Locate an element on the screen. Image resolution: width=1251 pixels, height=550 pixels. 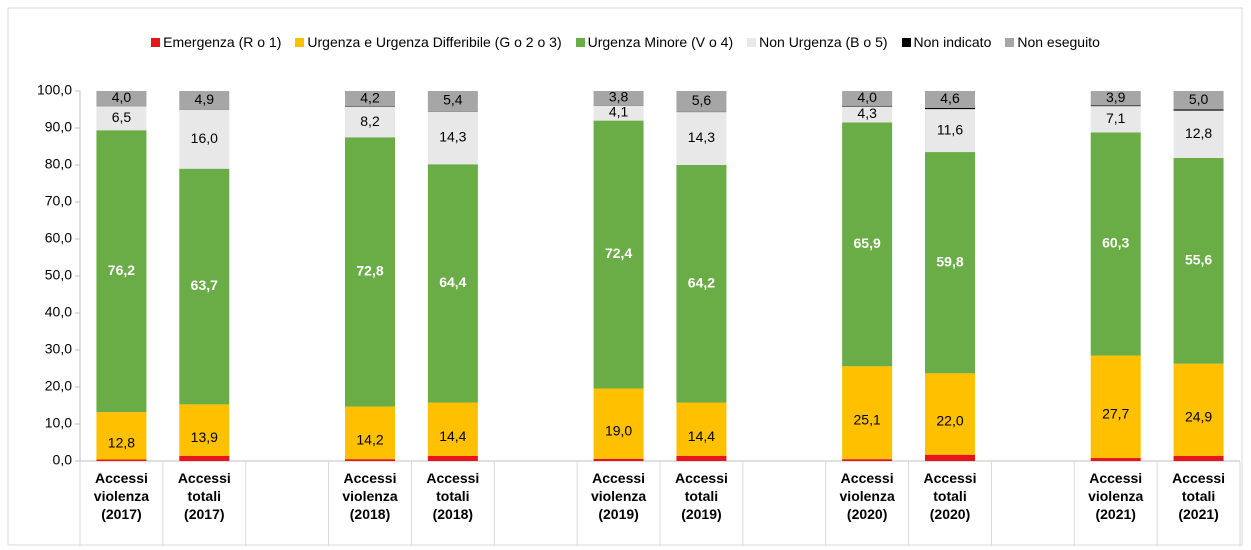
data-label: 55,6 is located at coordinates (1198, 260).